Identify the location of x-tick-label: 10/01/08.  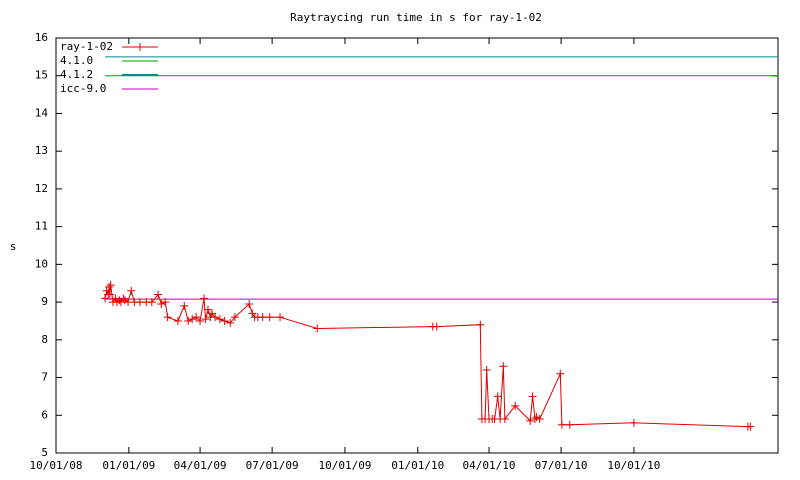
(56, 465).